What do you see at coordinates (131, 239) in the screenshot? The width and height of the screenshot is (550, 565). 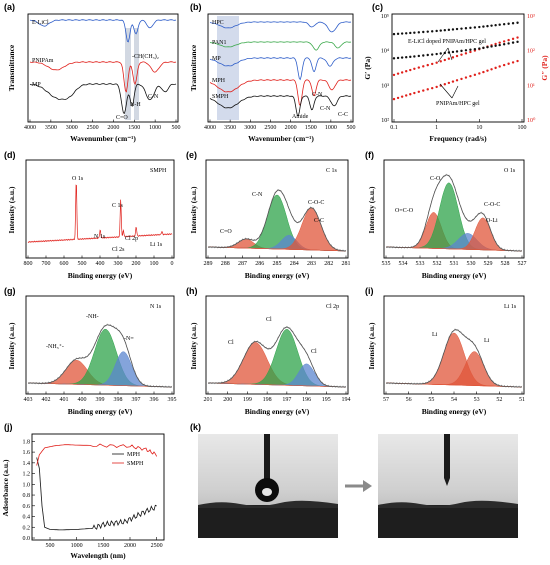 I see `panel-d-peak-cl2p: Cl 2p` at bounding box center [131, 239].